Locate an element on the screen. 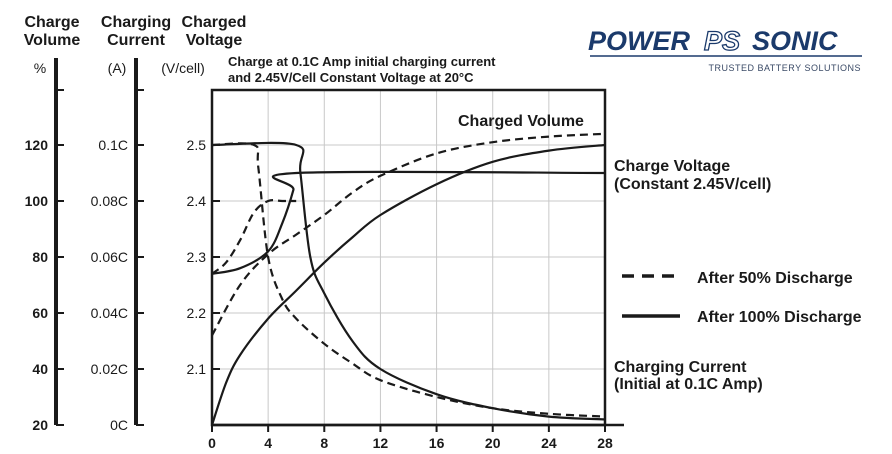 This screenshot has width=892, height=454. volume-title-1: Charge is located at coordinates (51, 22).